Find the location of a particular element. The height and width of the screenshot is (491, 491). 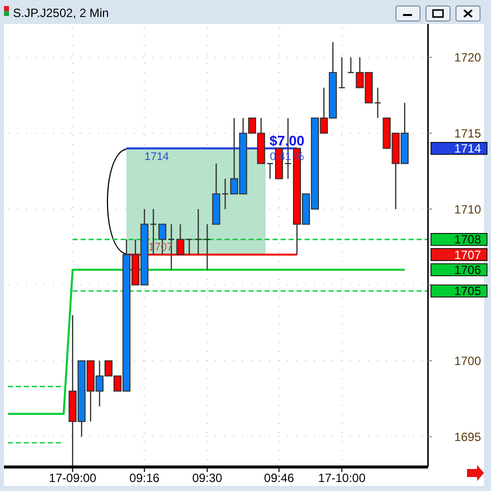

x-tick-label: 09:16 is located at coordinates (144, 478).